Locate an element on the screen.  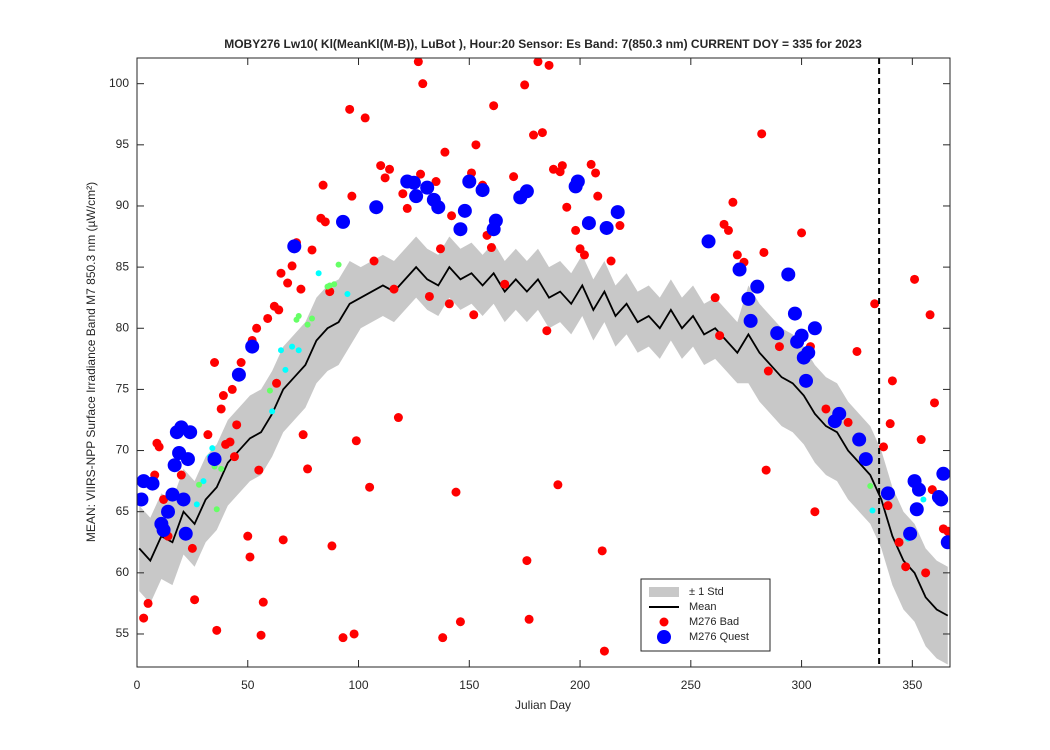
x-tick-label: 100 is located at coordinates (359, 685).